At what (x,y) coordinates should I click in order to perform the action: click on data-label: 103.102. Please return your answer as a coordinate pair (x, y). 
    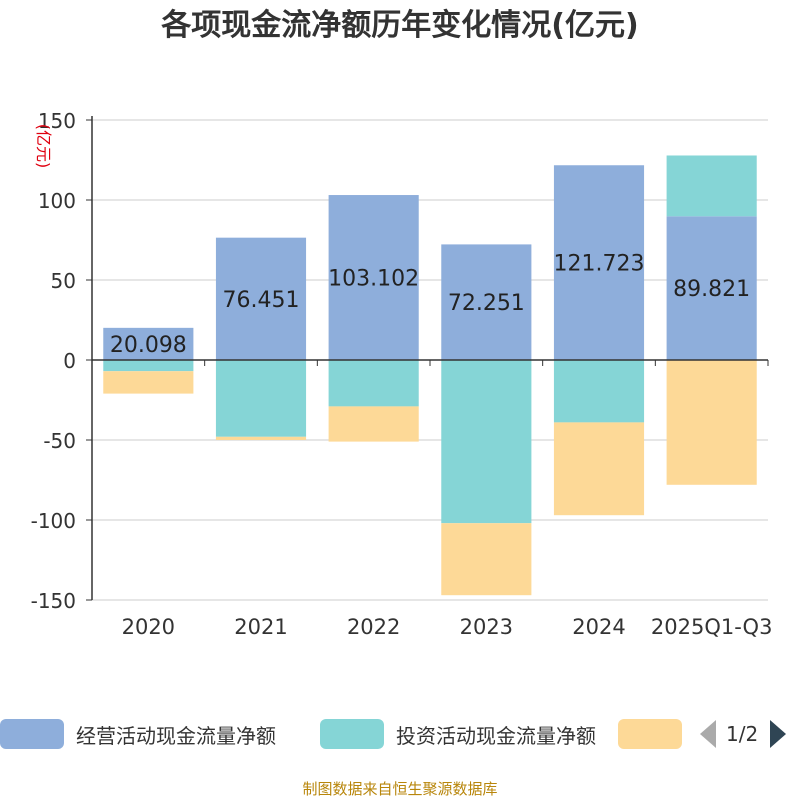
    Looking at the image, I should click on (373, 279).